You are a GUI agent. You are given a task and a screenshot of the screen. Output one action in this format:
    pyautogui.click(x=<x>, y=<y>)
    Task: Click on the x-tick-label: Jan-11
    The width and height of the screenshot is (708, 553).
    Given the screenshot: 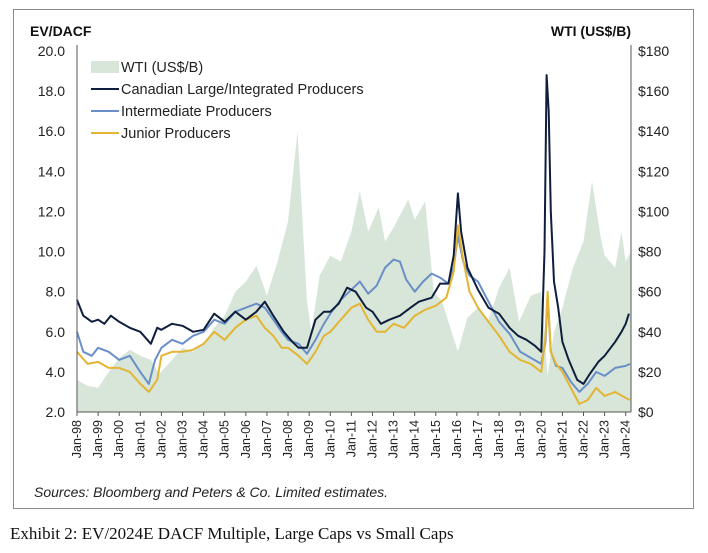 What is the action you would take?
    pyautogui.click(x=351, y=438)
    